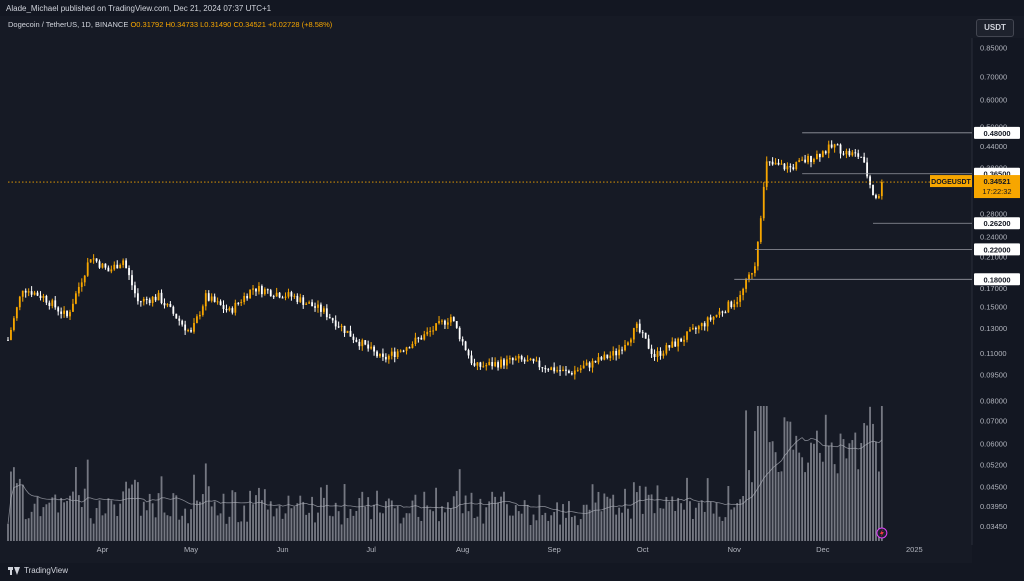 The image size is (1024, 581). What do you see at coordinates (68, 24) in the screenshot?
I see `symbol-name: Dogecoin / TetherUS, 1D, BINANCE` at bounding box center [68, 24].